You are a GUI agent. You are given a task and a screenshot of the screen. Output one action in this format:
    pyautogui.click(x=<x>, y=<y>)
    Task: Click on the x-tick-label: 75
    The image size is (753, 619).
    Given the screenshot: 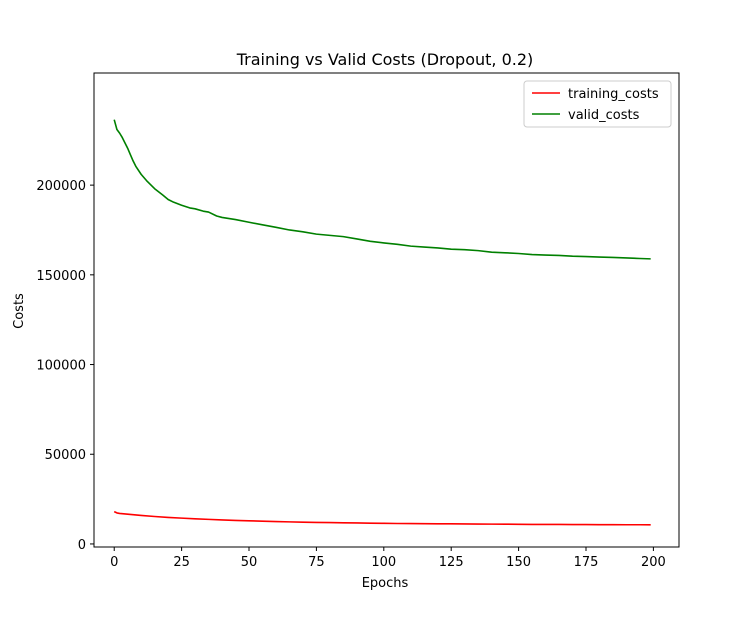 What is the action you would take?
    pyautogui.click(x=316, y=562)
    